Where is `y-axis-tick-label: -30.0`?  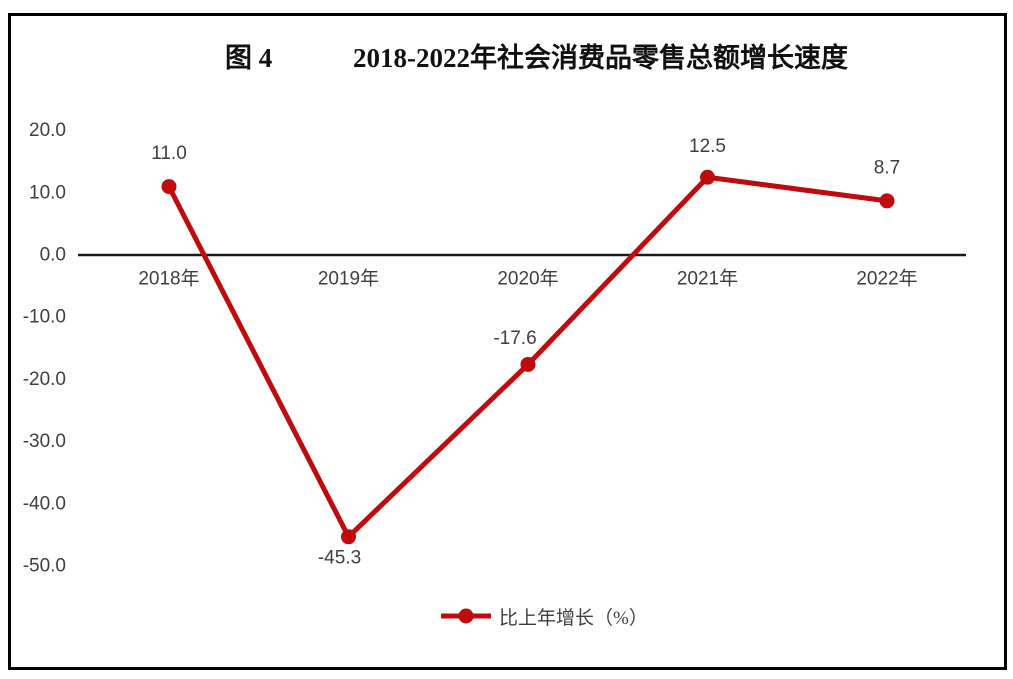
y-axis-tick-label: -30.0 is located at coordinates (44, 441).